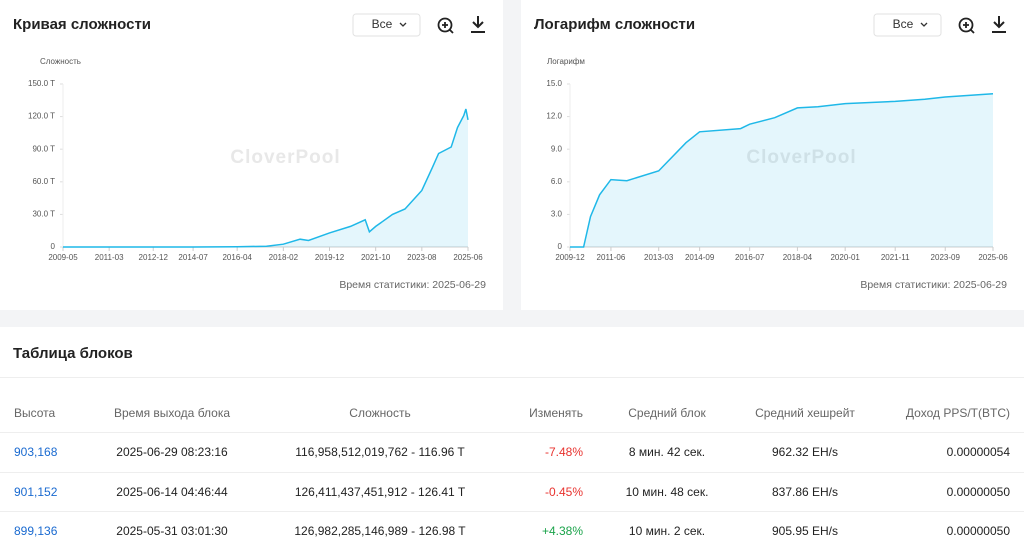 The height and width of the screenshot is (548, 1024). Describe the element at coordinates (563, 452) in the screenshot. I see `change-cell: -7.48%` at that location.